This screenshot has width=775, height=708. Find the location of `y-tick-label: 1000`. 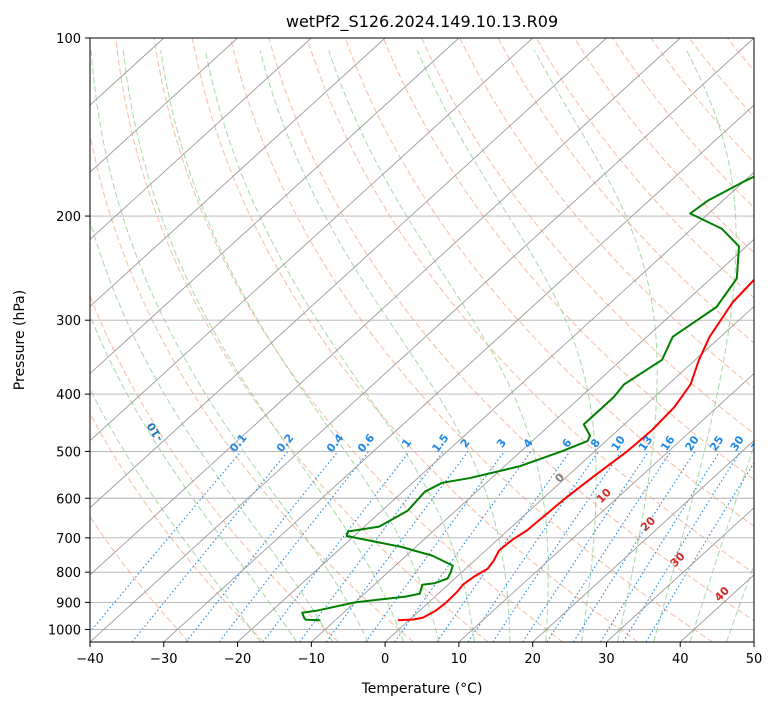

y-tick-label: 1000 is located at coordinates (64, 630).